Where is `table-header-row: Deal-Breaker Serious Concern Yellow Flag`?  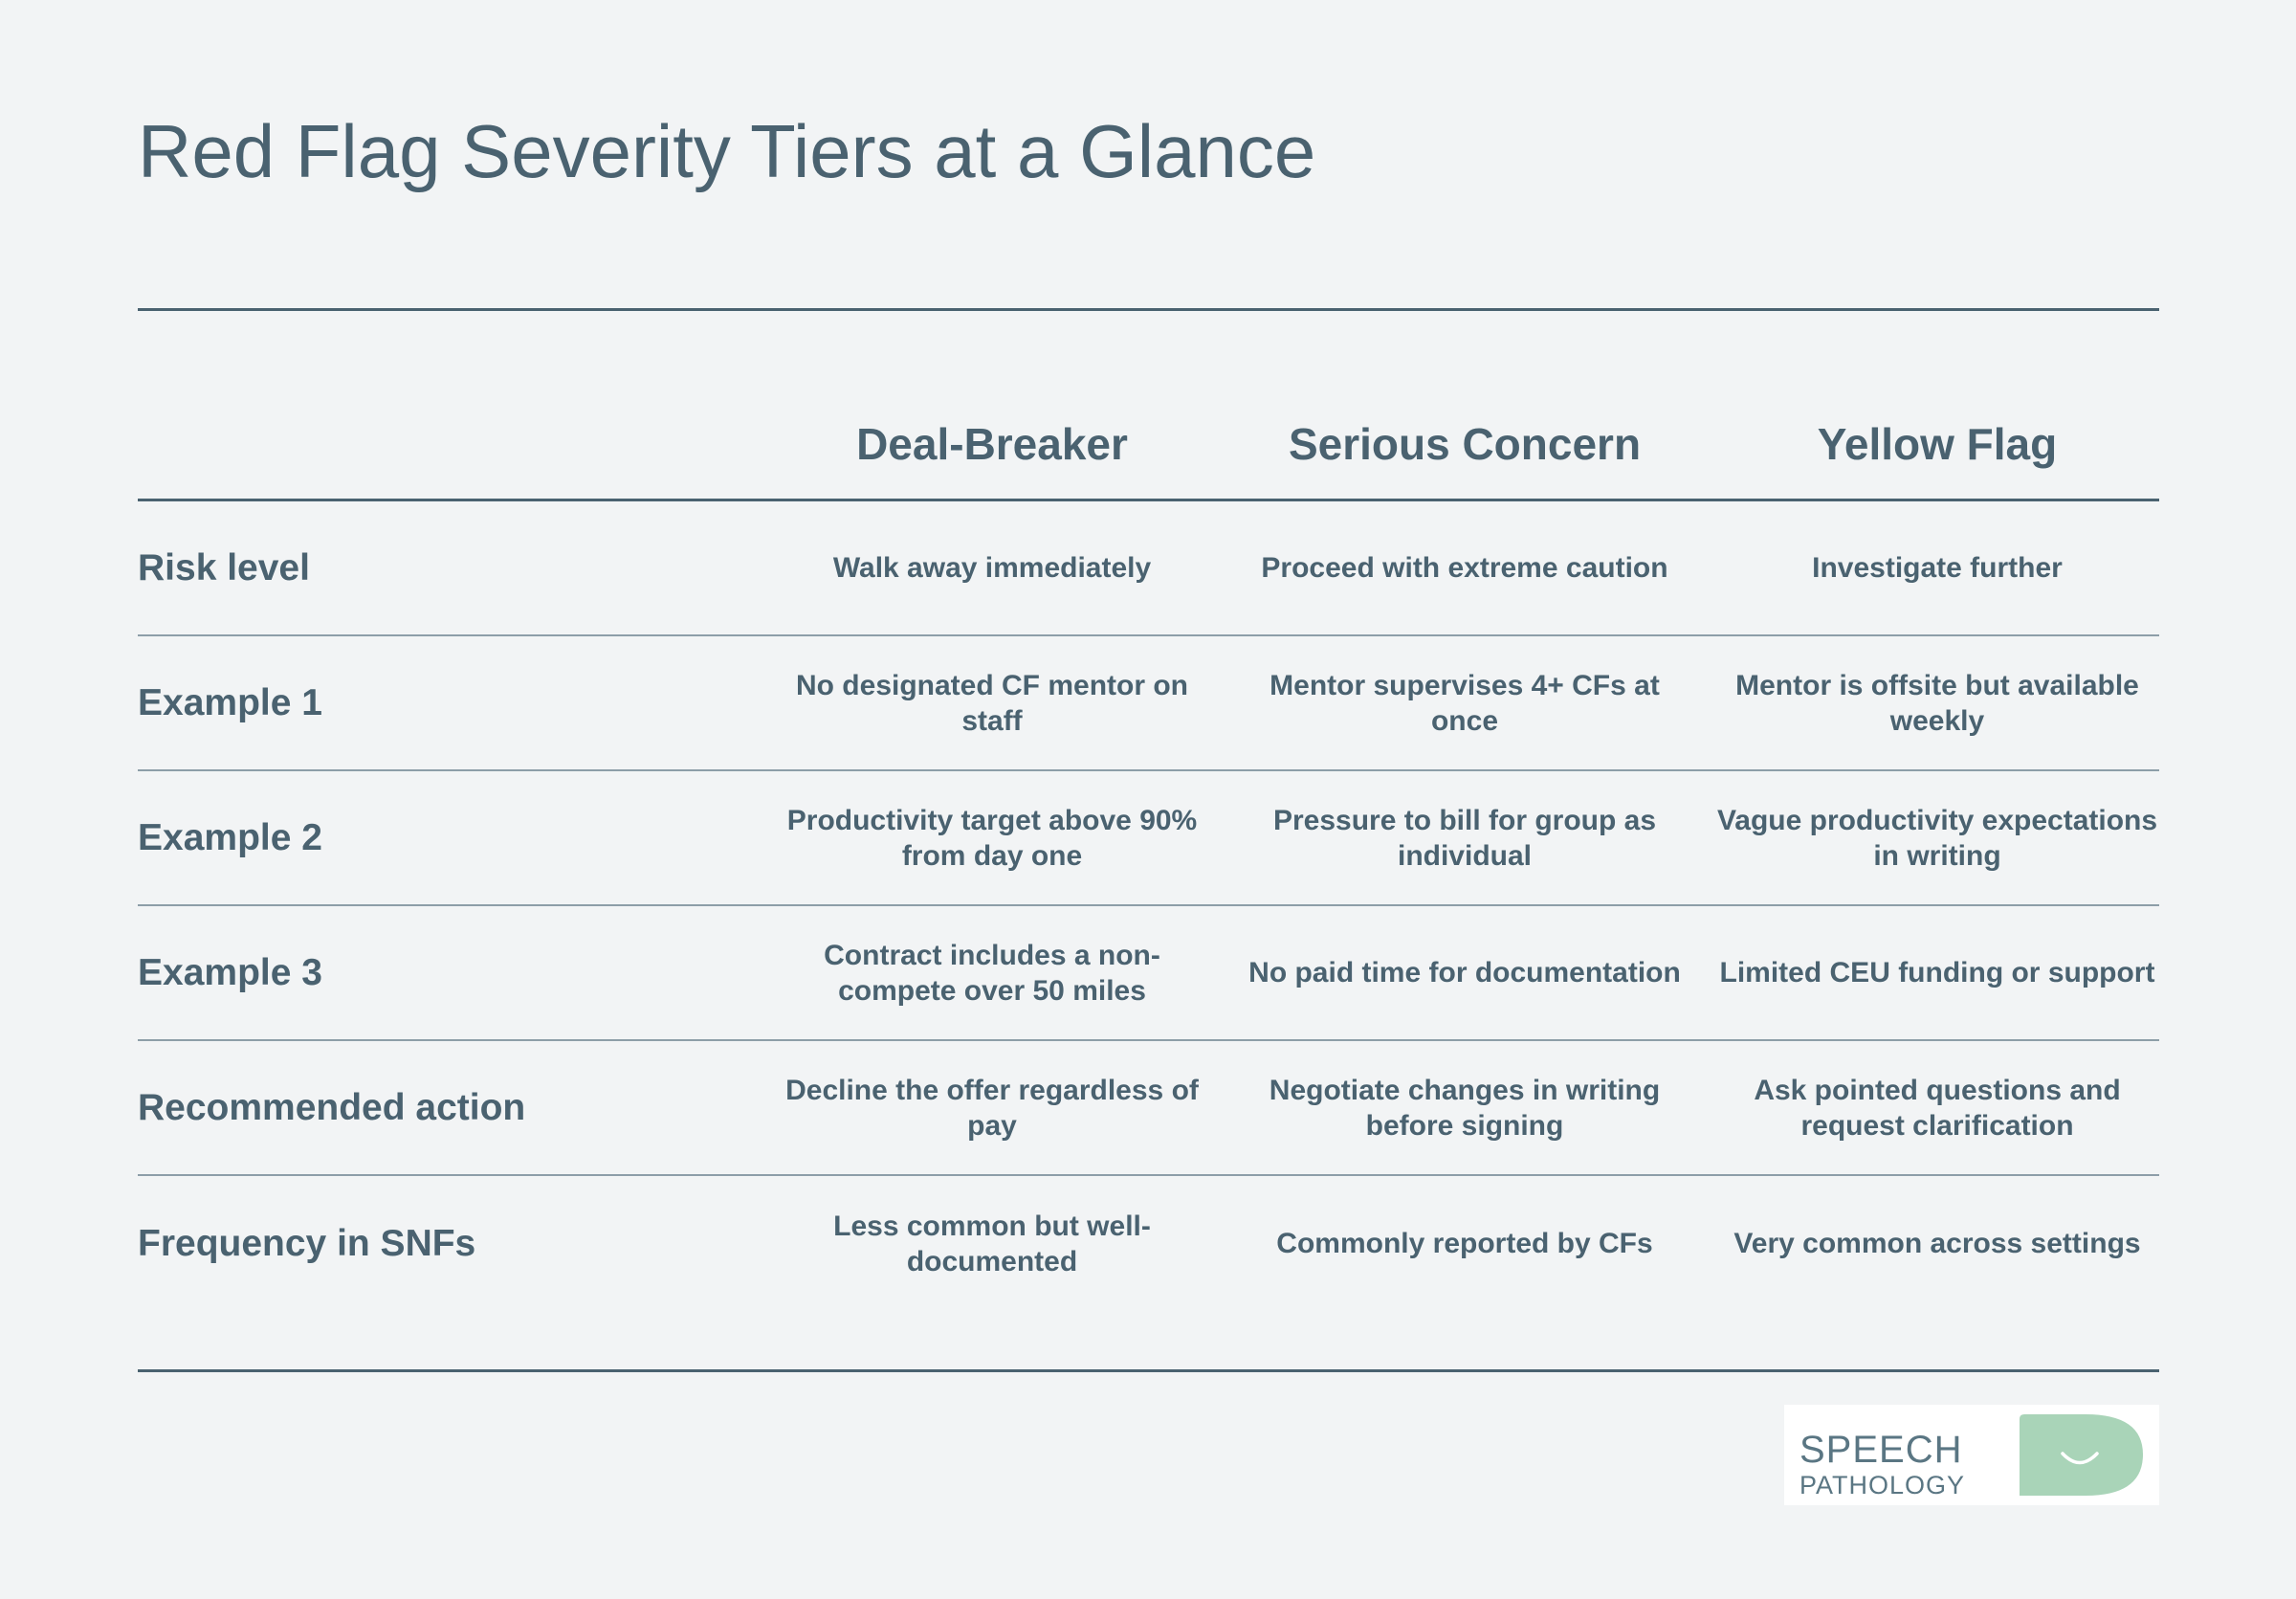 table-header-row: Deal-Breaker Serious Concern Yellow Flag is located at coordinates (1149, 450).